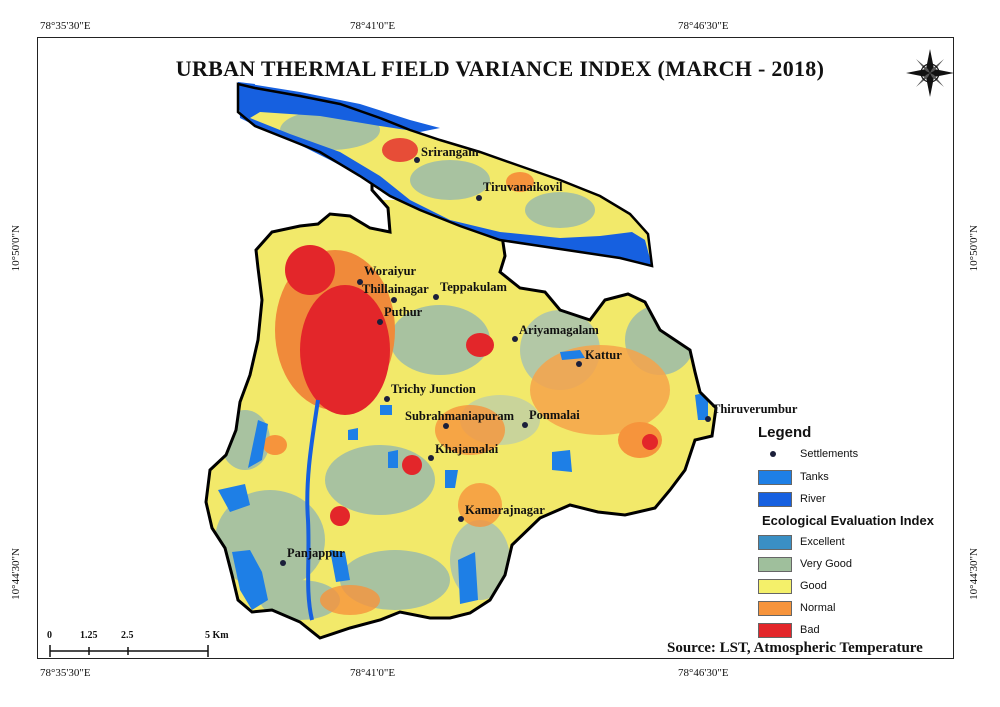 This screenshot has height=707, width=1000. What do you see at coordinates (395, 289) in the screenshot?
I see `label-thillainagar: Thillainagar` at bounding box center [395, 289].